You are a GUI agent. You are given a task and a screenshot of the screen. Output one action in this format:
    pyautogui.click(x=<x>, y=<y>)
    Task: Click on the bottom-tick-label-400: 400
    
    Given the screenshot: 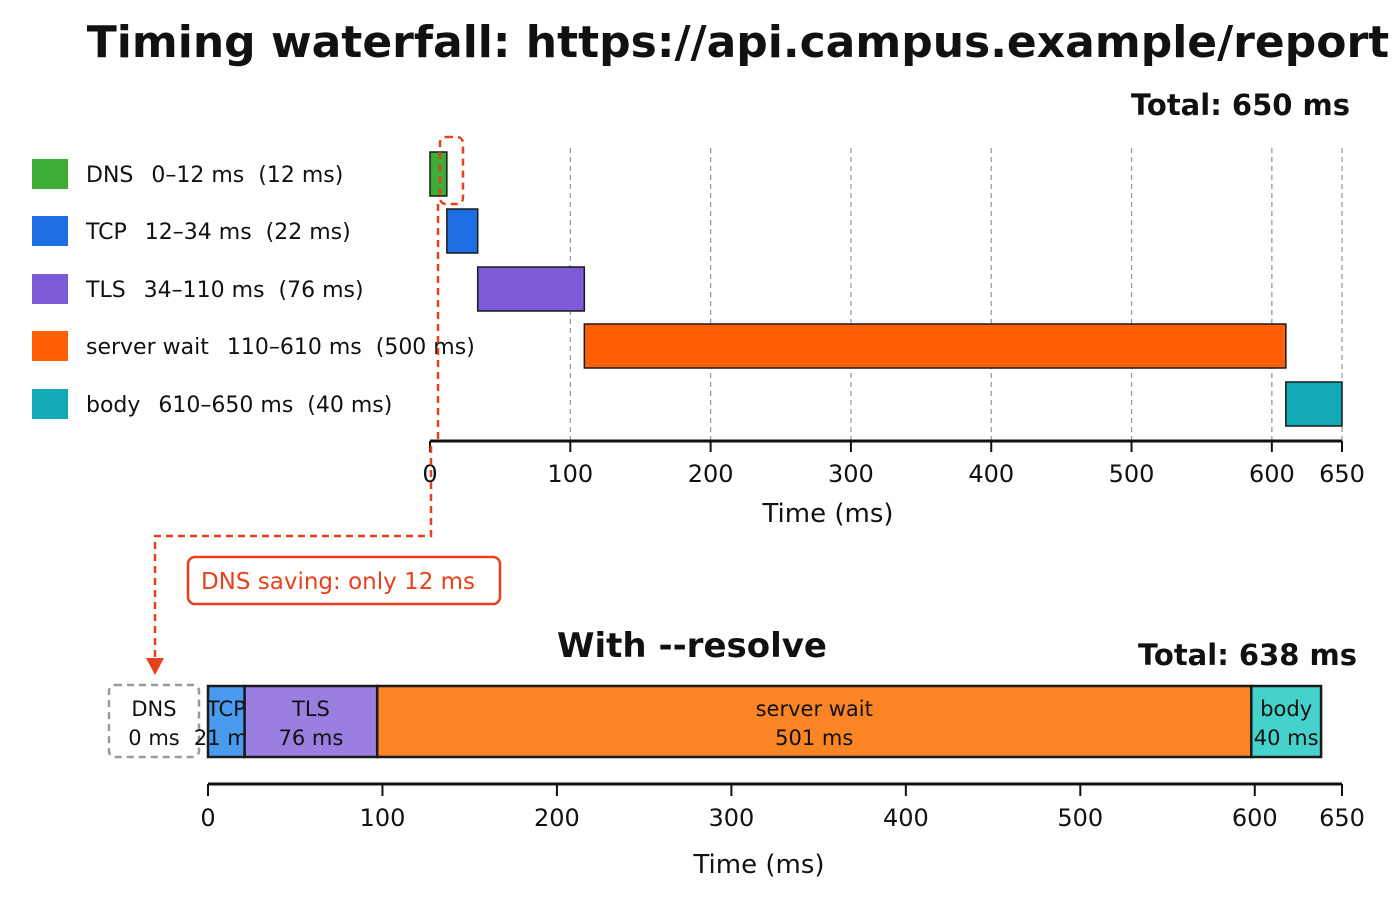 What is the action you would take?
    pyautogui.click(x=906, y=818)
    